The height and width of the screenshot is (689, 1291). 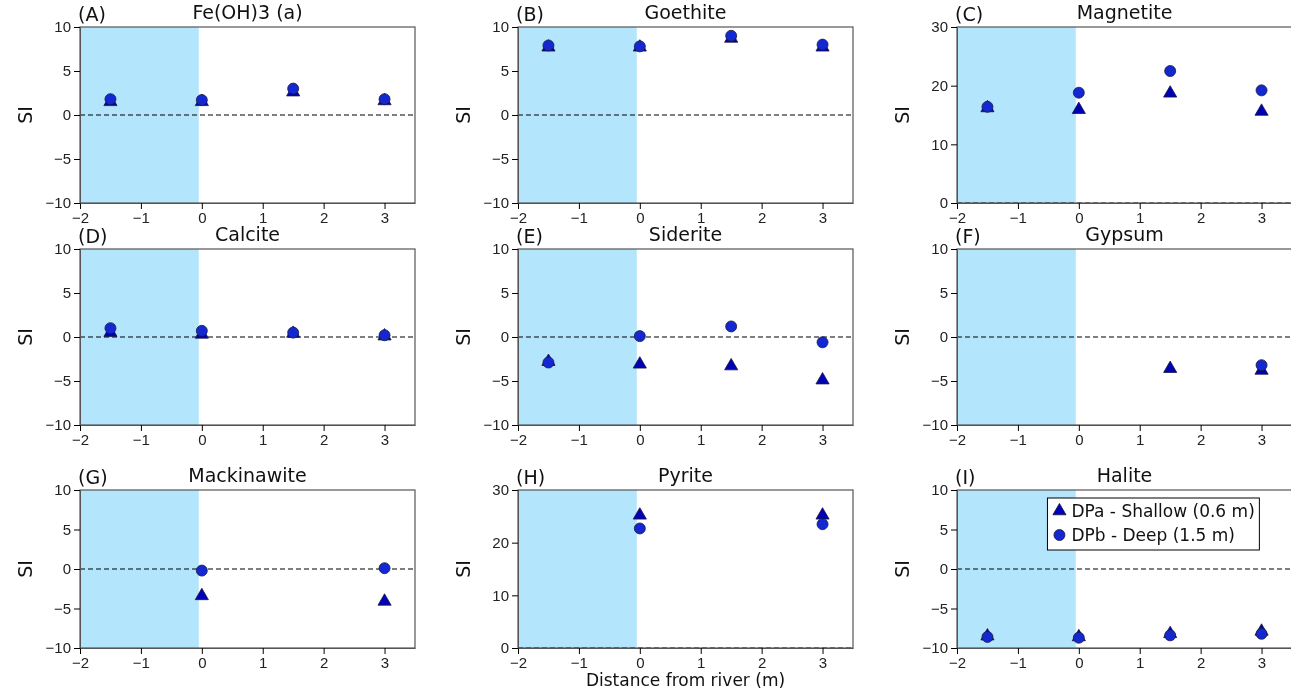 What do you see at coordinates (965, 477) in the screenshot?
I see `text: (I)` at bounding box center [965, 477].